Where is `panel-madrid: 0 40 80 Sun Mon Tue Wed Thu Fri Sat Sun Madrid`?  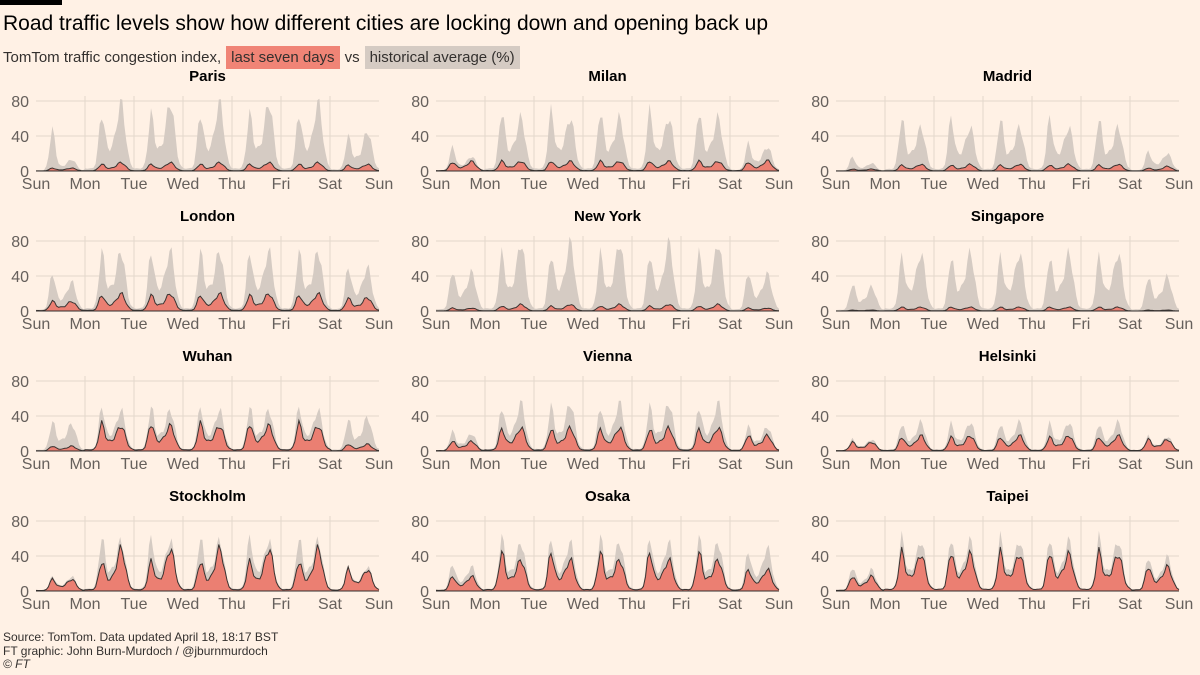
panel-madrid: 0 40 80 Sun Mon Tue Wed Thu Fri Sat Sun Madrid is located at coordinates (1002, 130).